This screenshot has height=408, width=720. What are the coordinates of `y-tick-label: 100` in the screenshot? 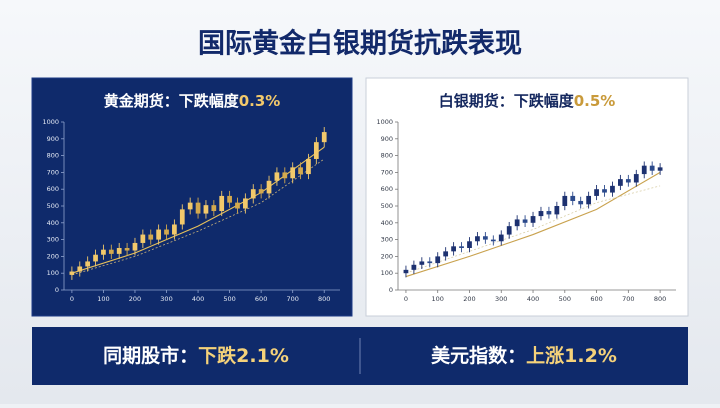 It's located at (387, 273).